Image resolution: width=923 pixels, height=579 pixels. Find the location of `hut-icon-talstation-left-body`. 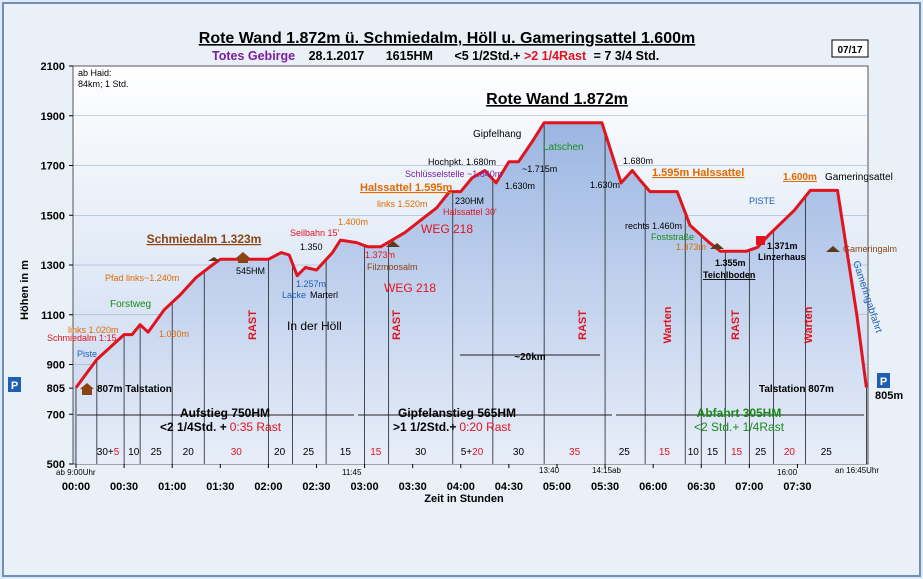

hut-icon-talstation-left-body is located at coordinates (87, 392).